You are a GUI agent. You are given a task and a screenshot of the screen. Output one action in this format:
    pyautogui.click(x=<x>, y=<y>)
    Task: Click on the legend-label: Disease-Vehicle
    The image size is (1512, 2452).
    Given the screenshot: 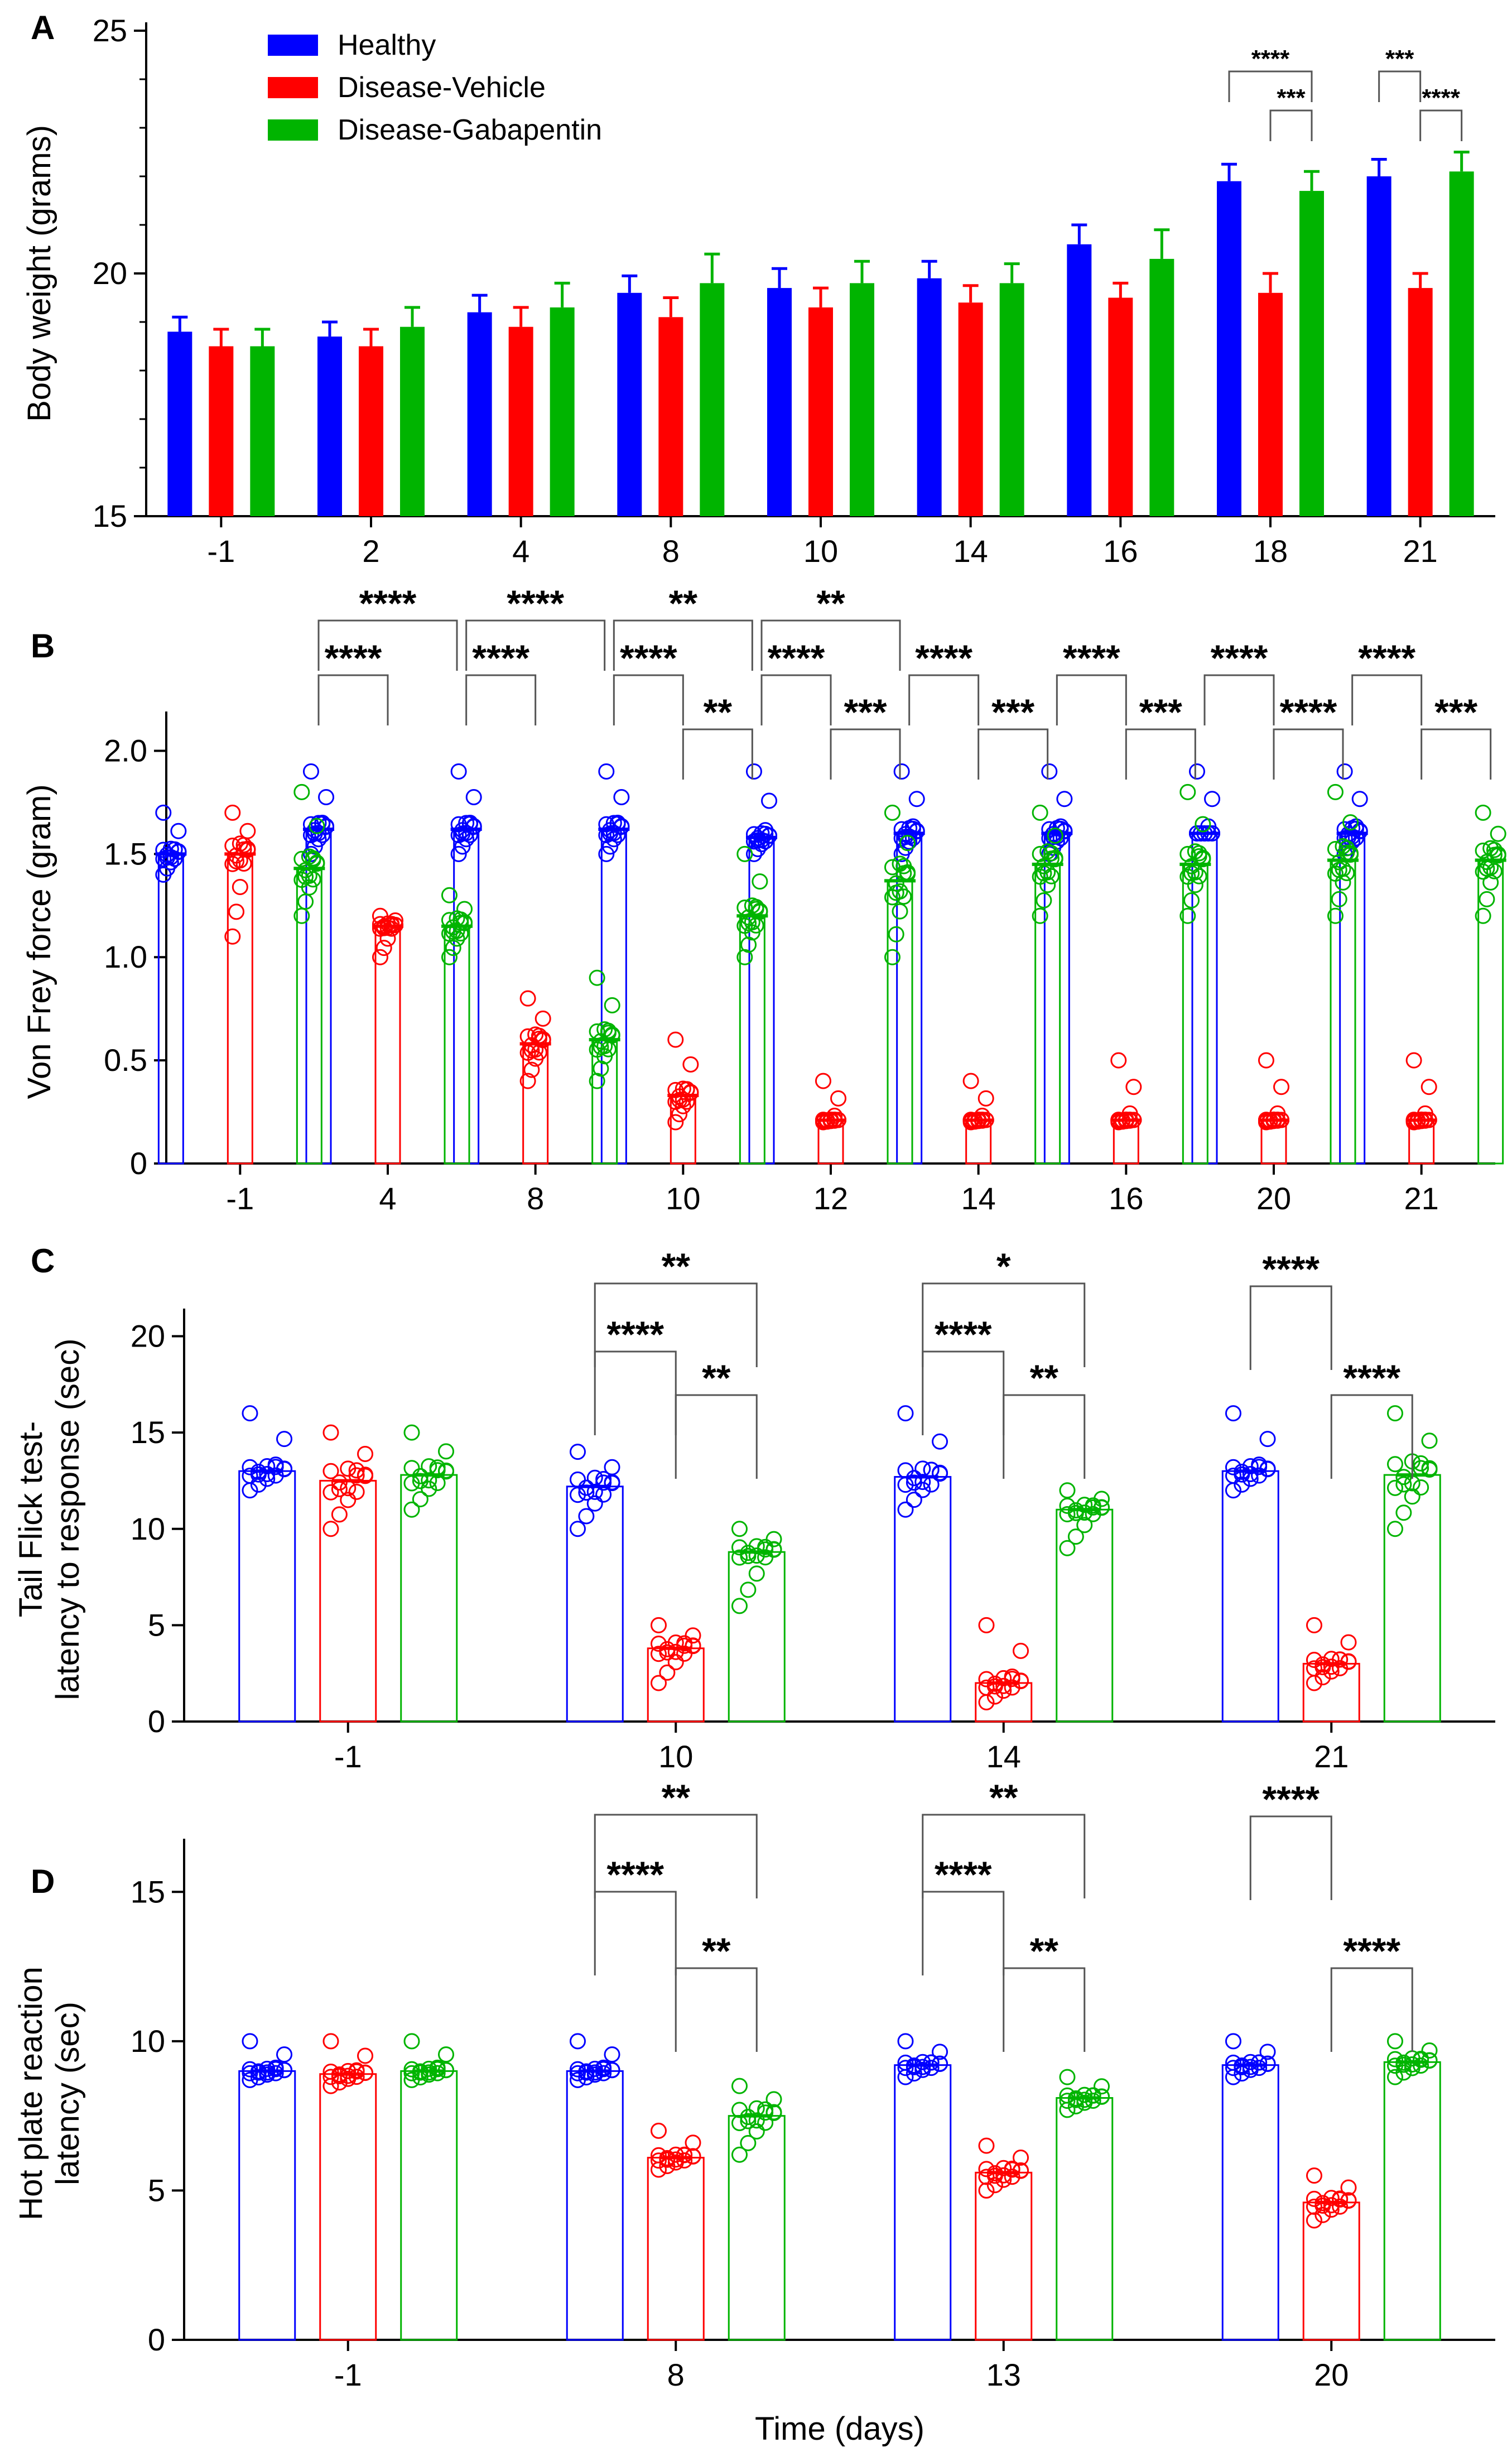 What is the action you would take?
    pyautogui.click(x=442, y=87)
    